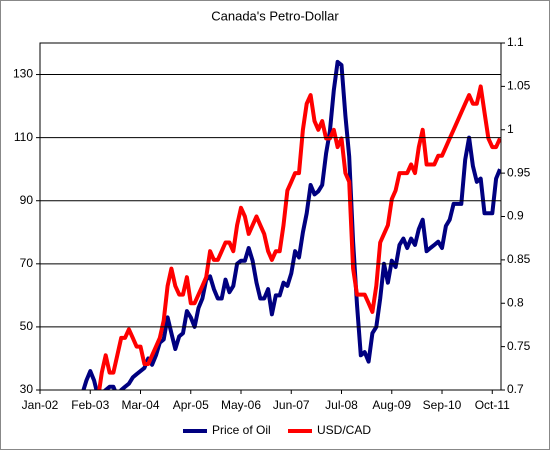 Image resolution: width=551 pixels, height=451 pixels. I want to click on y-tick-label: 50, so click(27, 326).